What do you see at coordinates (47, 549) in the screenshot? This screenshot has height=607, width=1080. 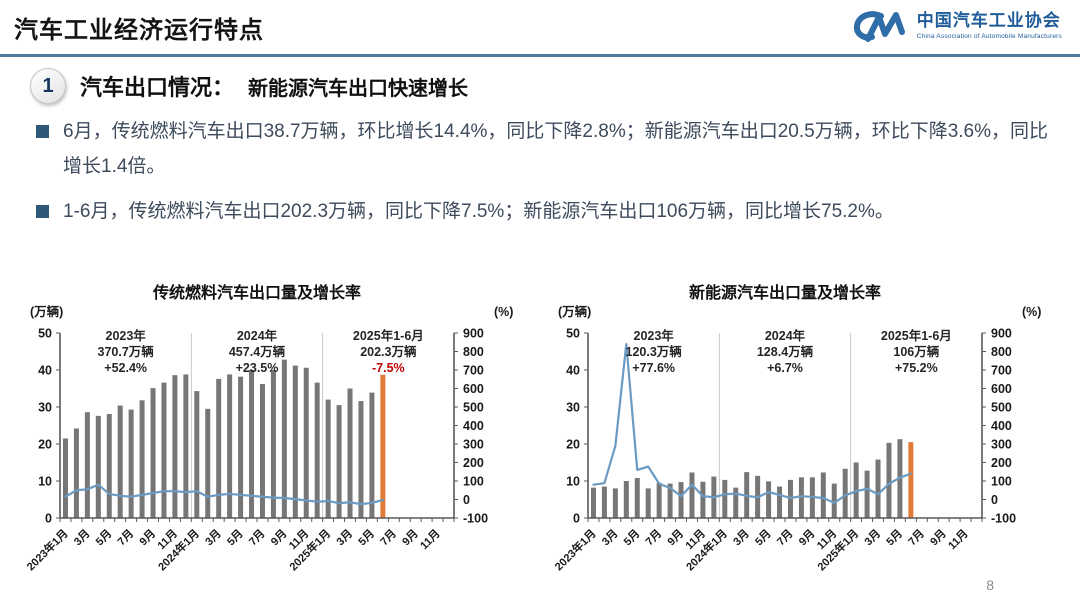 I see `x-axis-label: 2023年1月` at bounding box center [47, 549].